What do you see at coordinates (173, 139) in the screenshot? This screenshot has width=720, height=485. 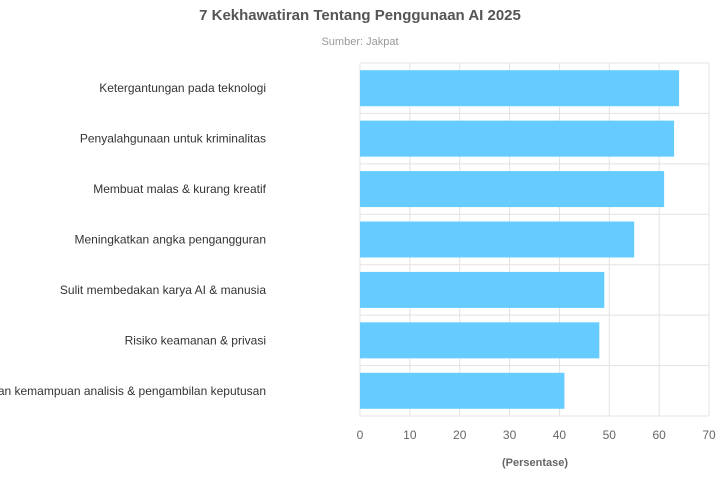 I see `category-label: Penyalahgunaan untuk kriminalitas` at bounding box center [173, 139].